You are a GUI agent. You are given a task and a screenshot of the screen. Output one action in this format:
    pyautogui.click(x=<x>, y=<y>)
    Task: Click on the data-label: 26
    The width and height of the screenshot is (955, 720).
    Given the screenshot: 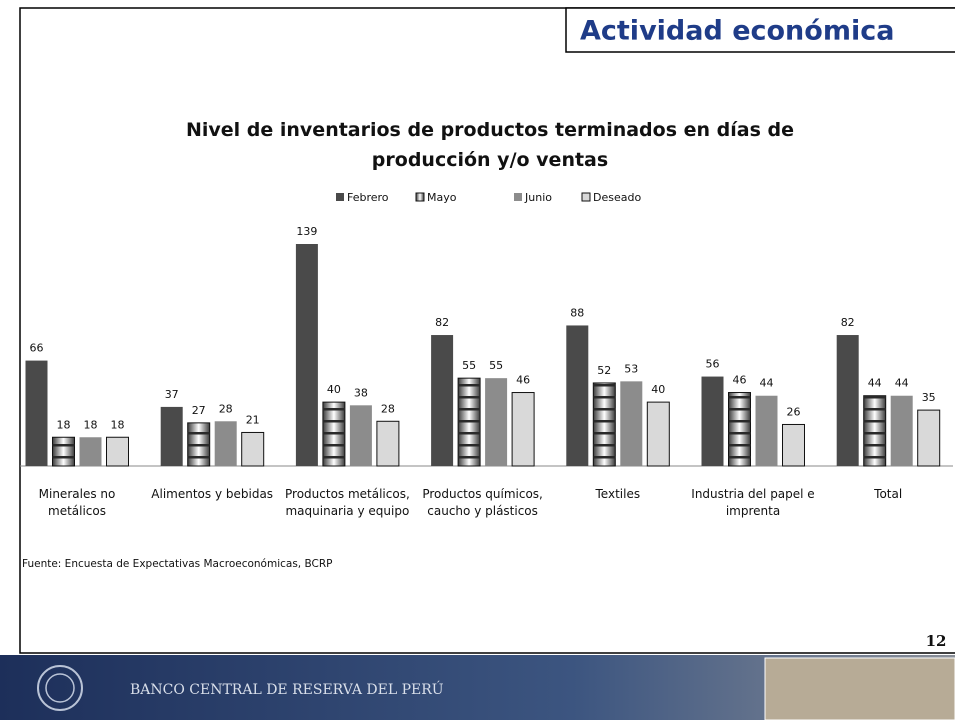 What is the action you would take?
    pyautogui.click(x=794, y=411)
    